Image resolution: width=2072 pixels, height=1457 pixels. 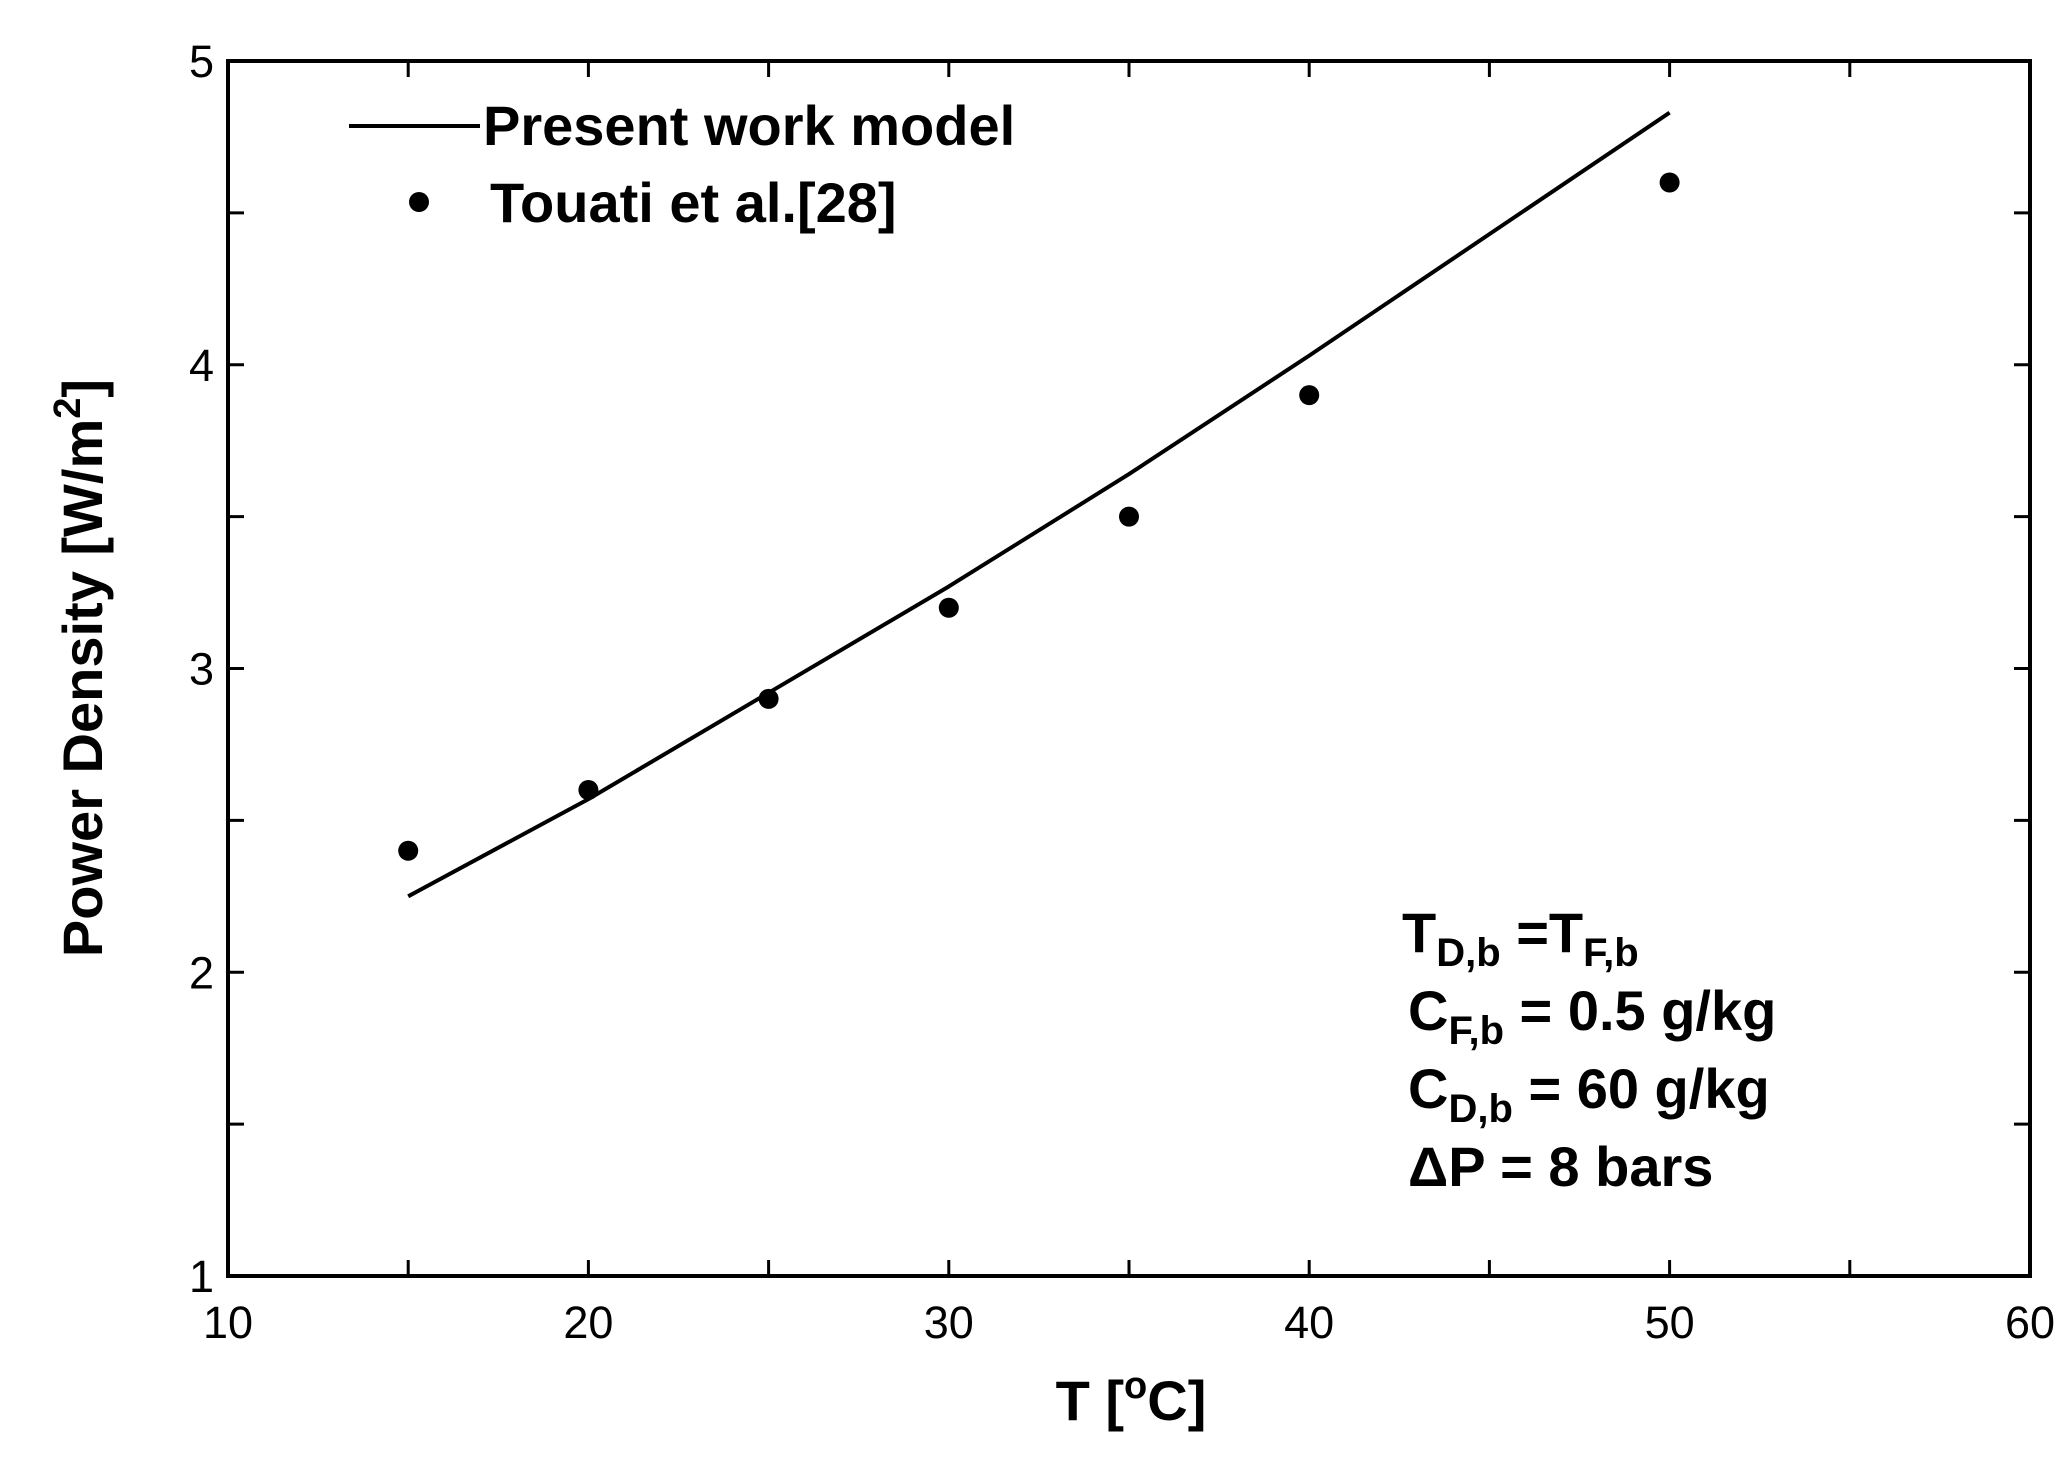 I want to click on x-tick-label: 50, so click(x=1670, y=1322).